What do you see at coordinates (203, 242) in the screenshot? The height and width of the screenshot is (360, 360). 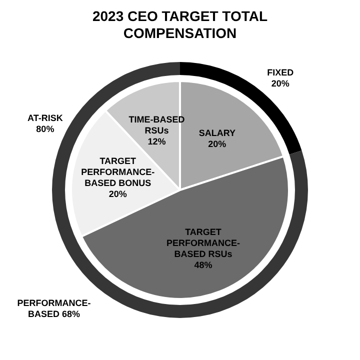 I see `slice-label: TARGET PERFORMANCE-BASED RSUs` at bounding box center [203, 242].